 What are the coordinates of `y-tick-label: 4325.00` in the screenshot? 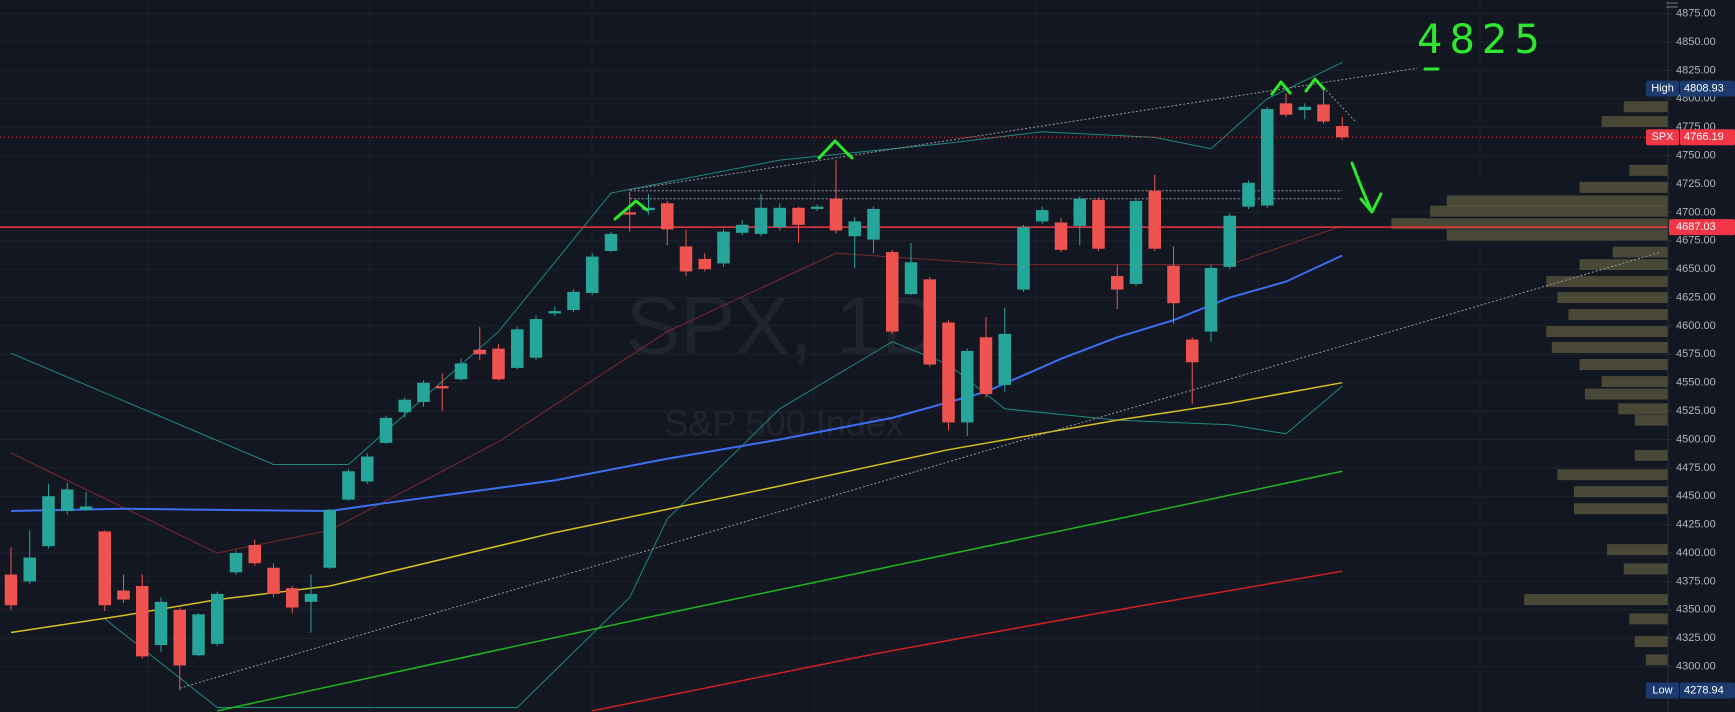 It's located at (1696, 638).